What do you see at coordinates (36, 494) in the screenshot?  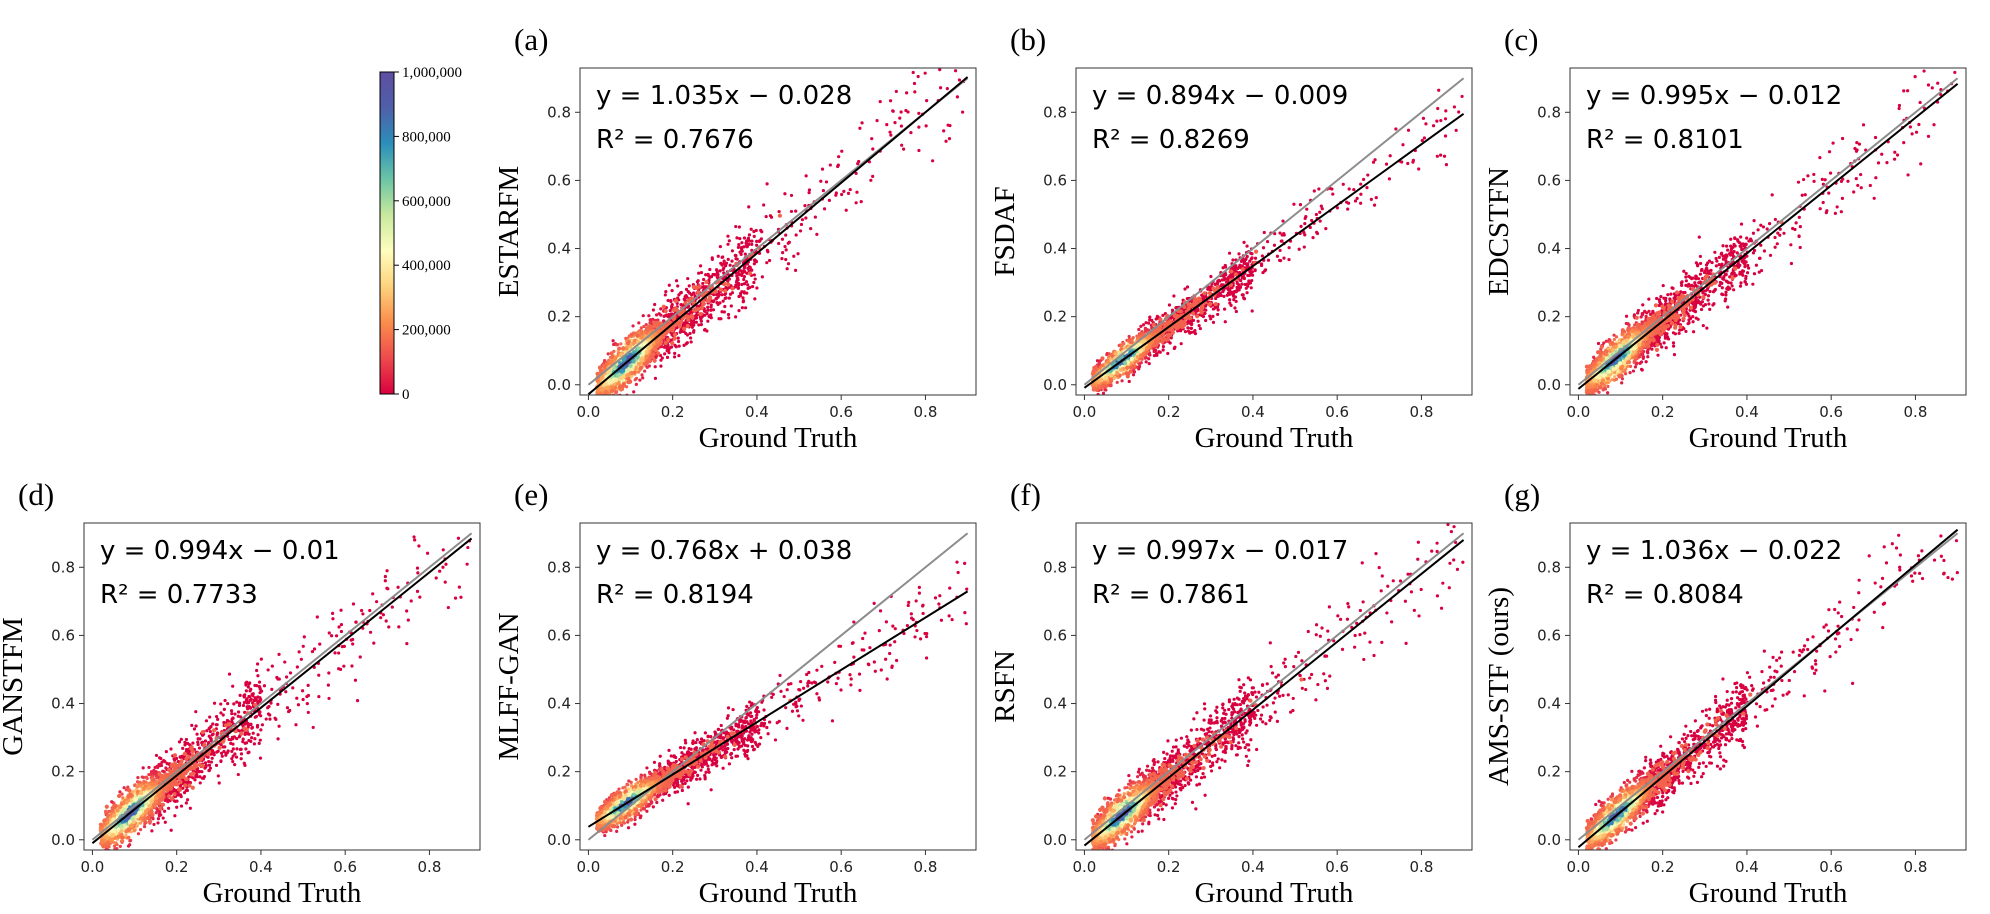 I see `panel-label: (d)` at bounding box center [36, 494].